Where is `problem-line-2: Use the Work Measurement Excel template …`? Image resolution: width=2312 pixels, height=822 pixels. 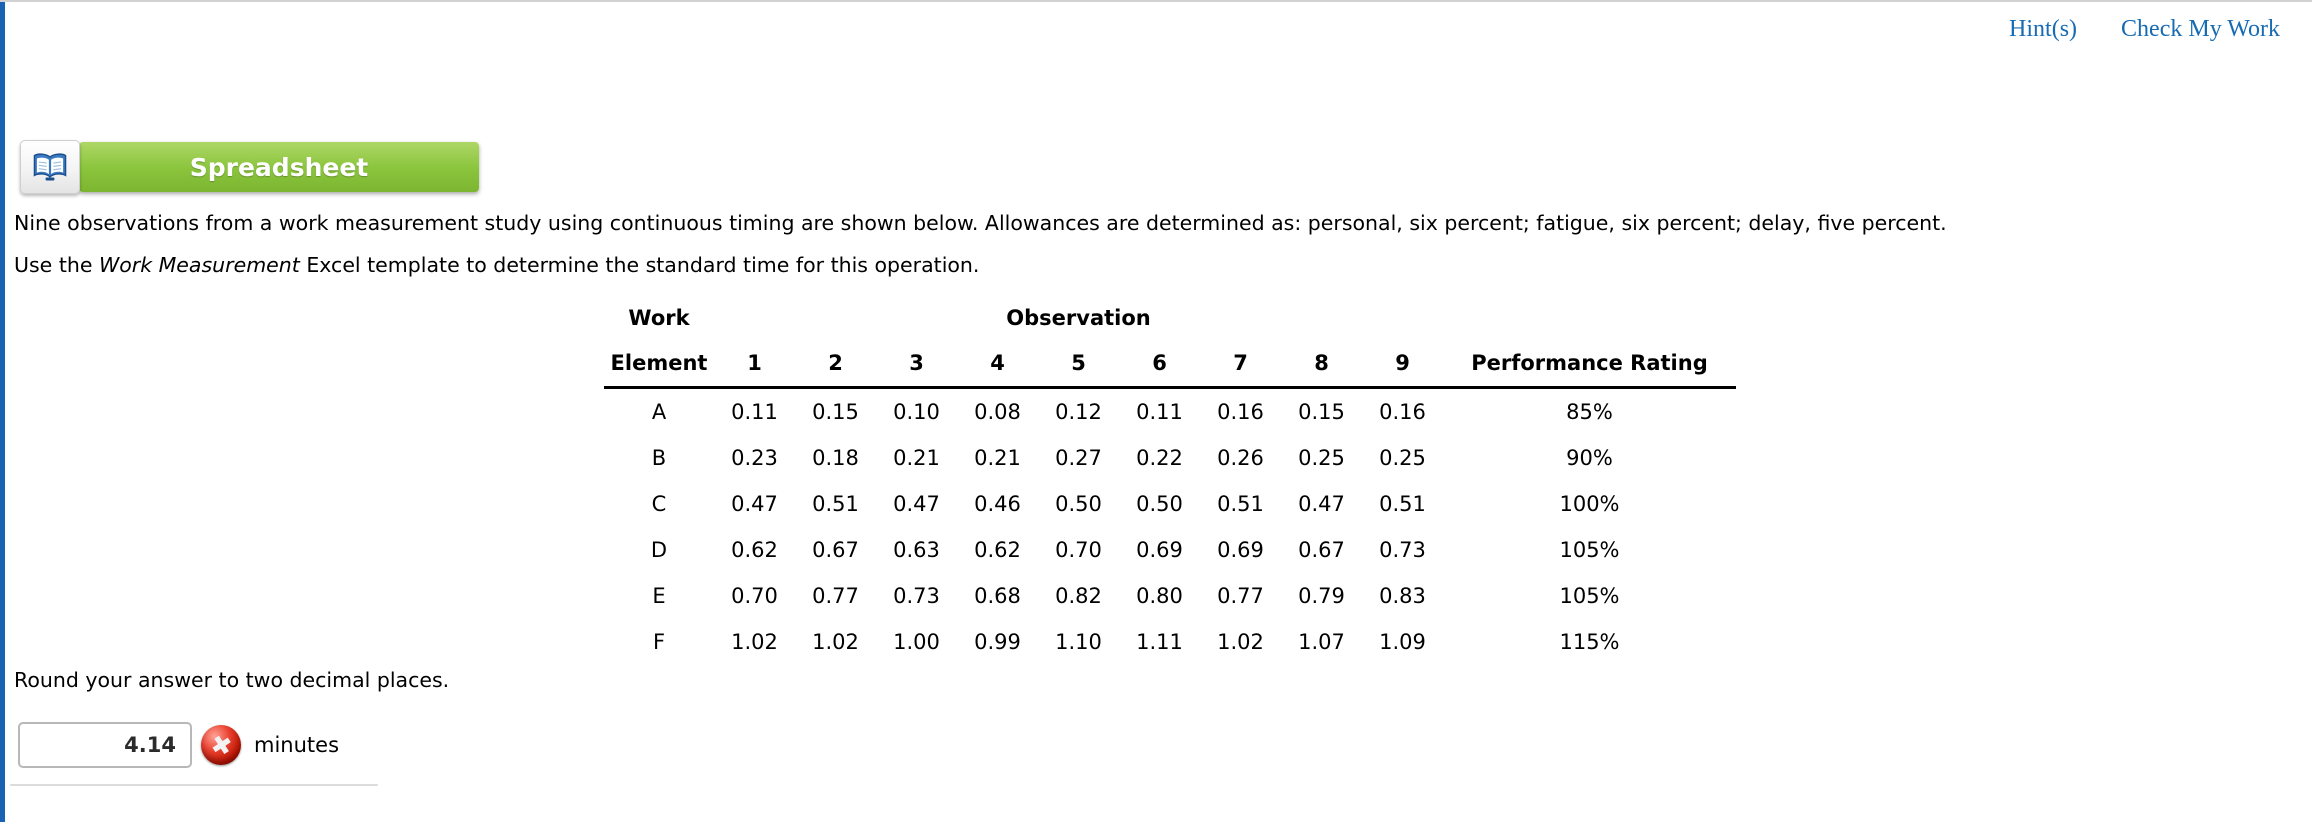
problem-line-2: Use the Work Measurement Excel template … is located at coordinates (497, 265).